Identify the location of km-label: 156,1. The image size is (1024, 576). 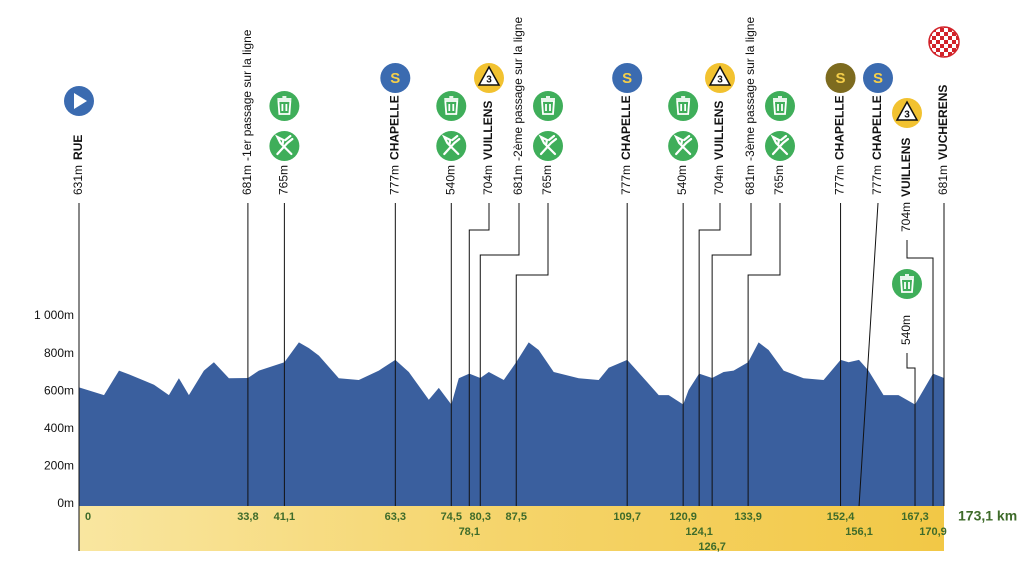
(859, 532).